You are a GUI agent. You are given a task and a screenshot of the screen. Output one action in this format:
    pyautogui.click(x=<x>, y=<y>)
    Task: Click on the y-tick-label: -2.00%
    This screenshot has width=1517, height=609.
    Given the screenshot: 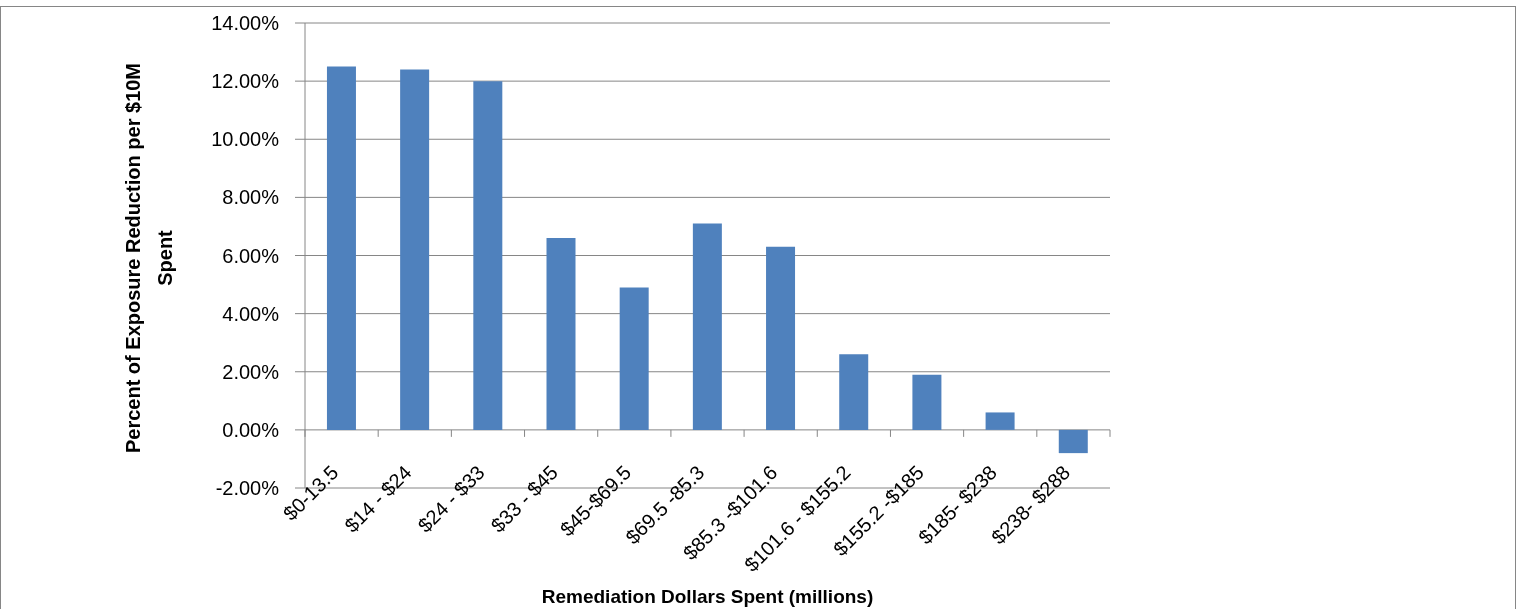 What is the action you would take?
    pyautogui.click(x=247, y=488)
    